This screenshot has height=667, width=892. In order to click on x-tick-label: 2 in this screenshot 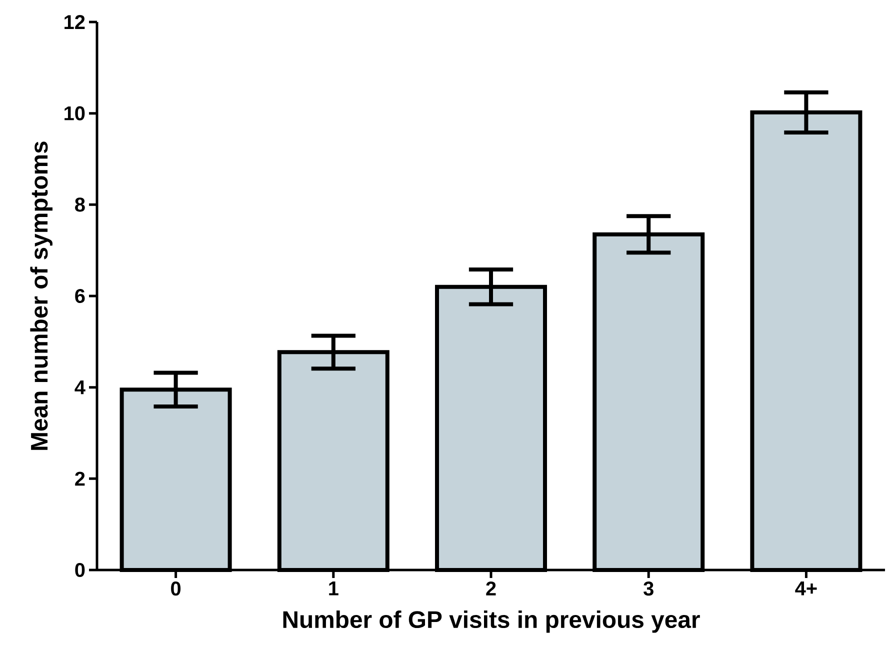, I will do `click(491, 589)`.